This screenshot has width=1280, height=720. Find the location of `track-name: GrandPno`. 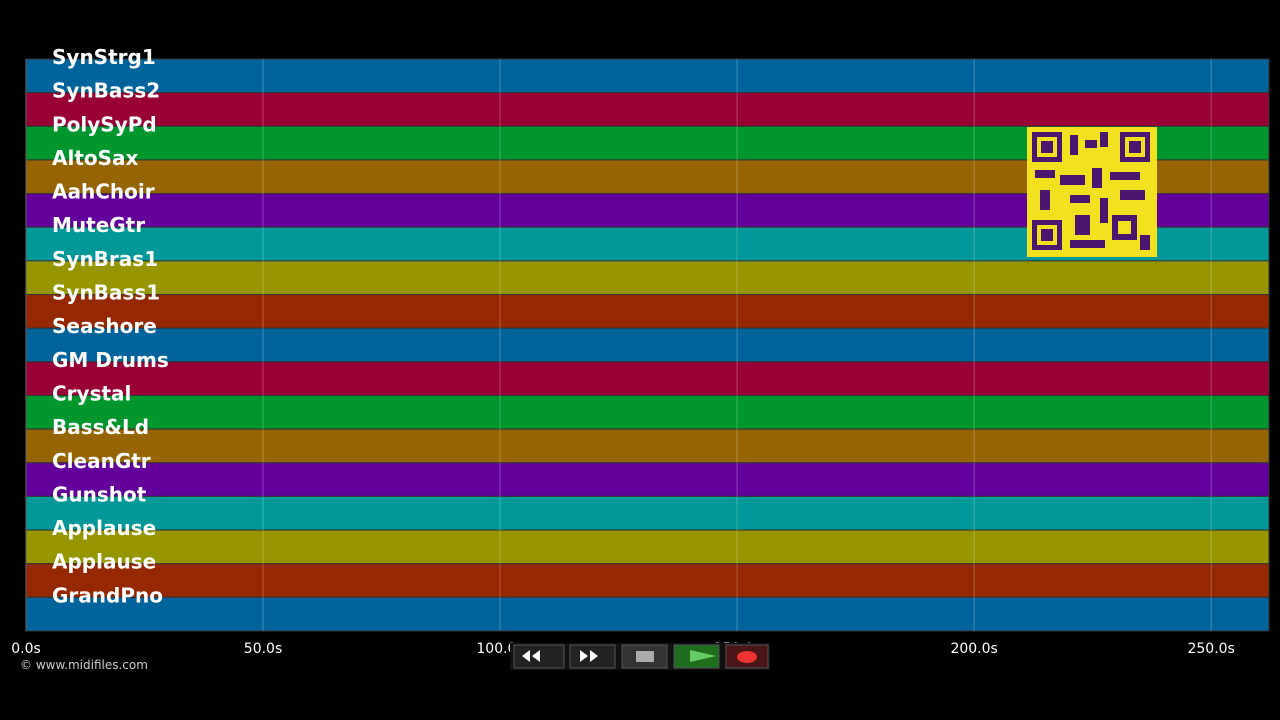

track-name: GrandPno is located at coordinates (107, 595).